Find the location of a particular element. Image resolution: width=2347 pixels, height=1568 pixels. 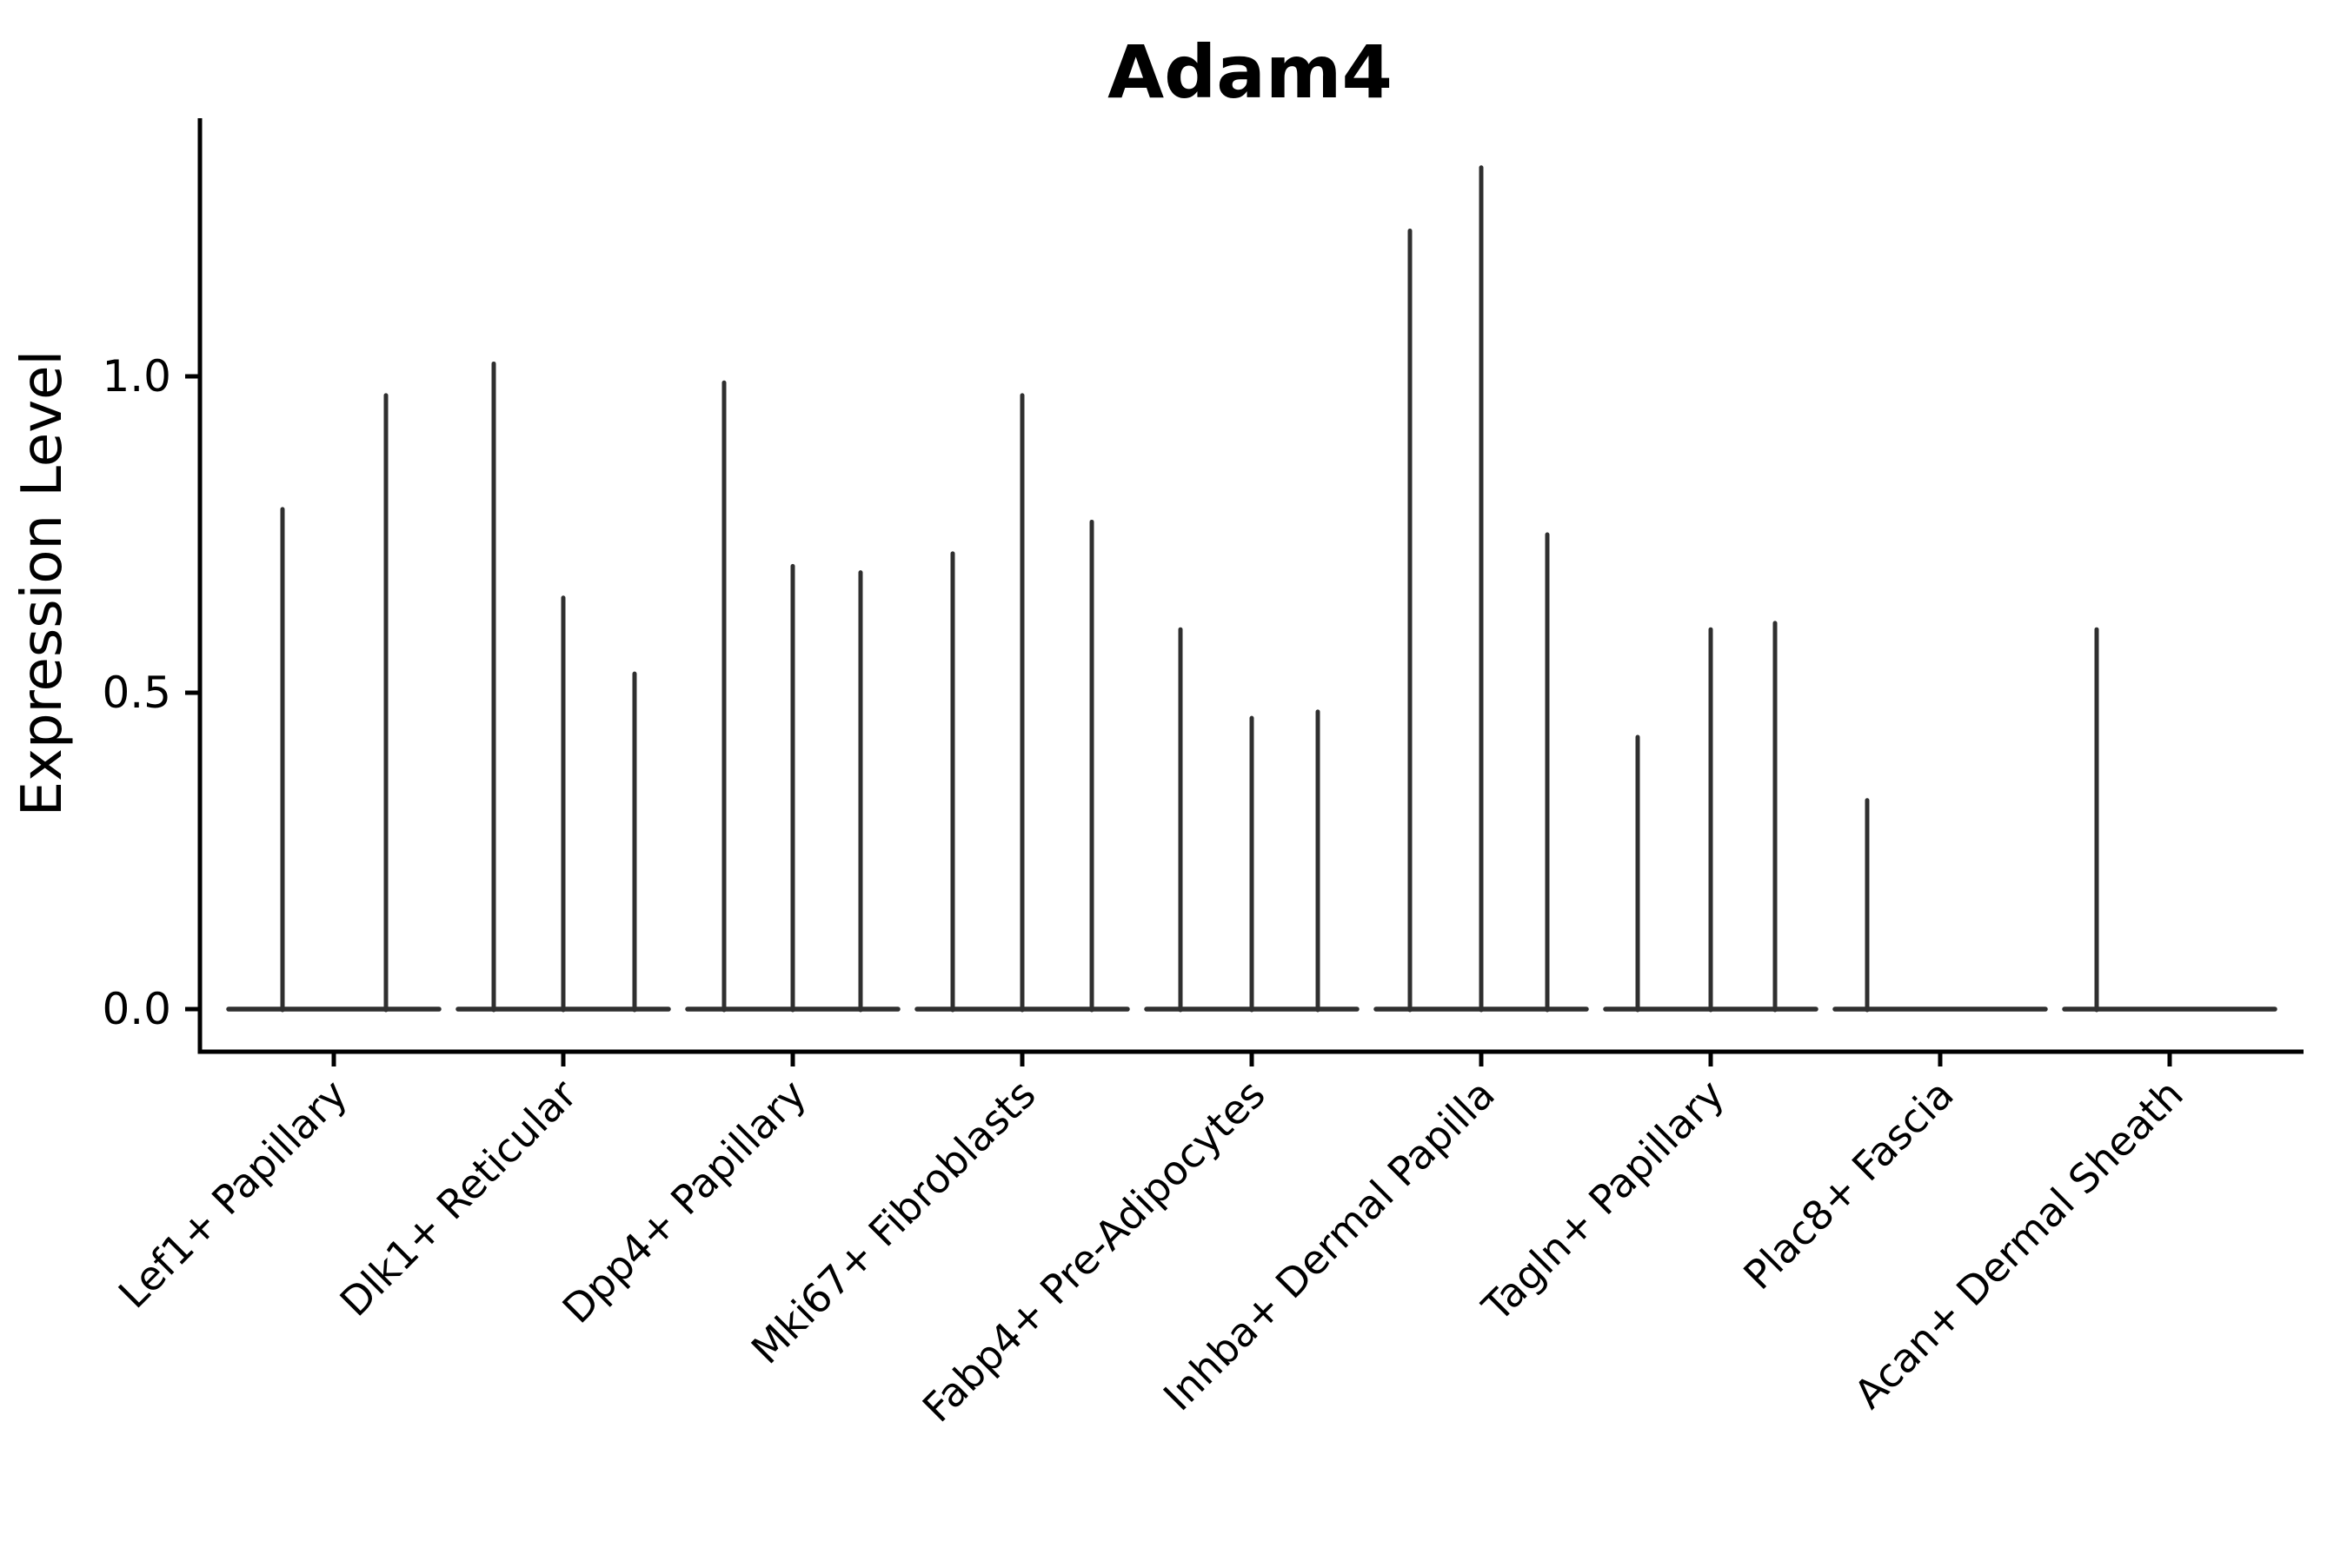

x-tick-label: Tagln+ Papillary is located at coordinates (1603, 1201).